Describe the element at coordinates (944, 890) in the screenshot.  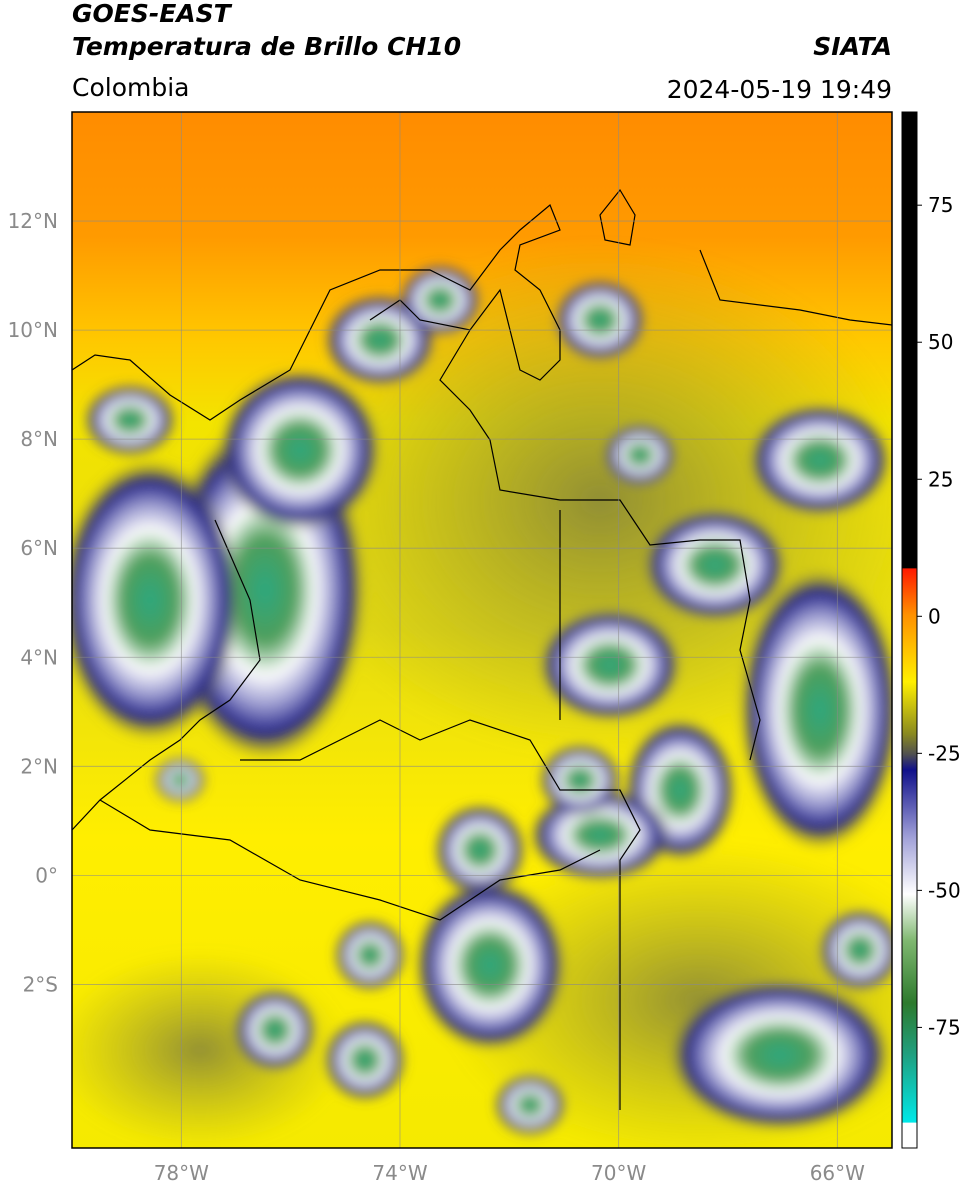
I see `colorbar-tick-label: -50` at that location.